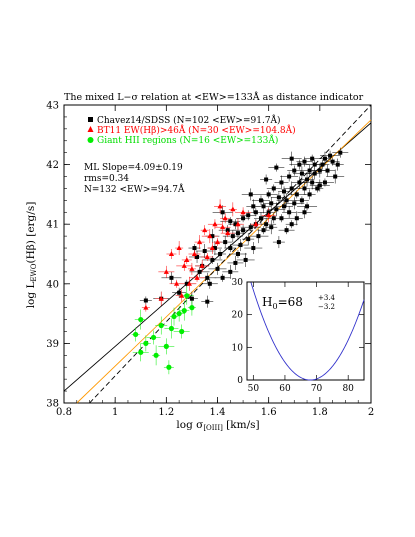 Image resolution: width=415 pixels, height=537 pixels. Describe the element at coordinates (269, 412) in the screenshot. I see `x-tick-label: 1.6` at that location.